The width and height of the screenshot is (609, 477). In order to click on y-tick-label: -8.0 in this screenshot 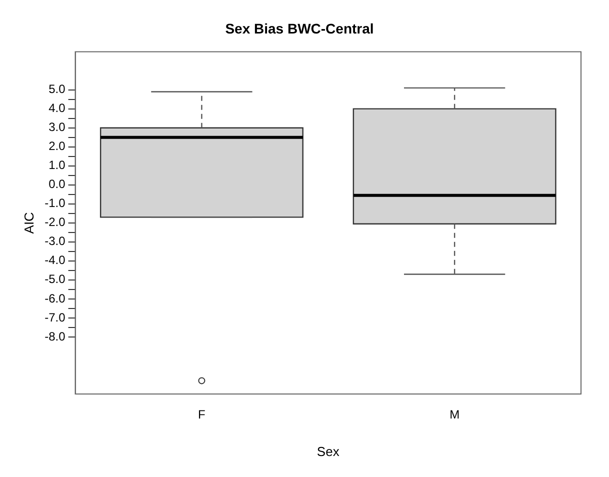, I will do `click(55, 336)`.